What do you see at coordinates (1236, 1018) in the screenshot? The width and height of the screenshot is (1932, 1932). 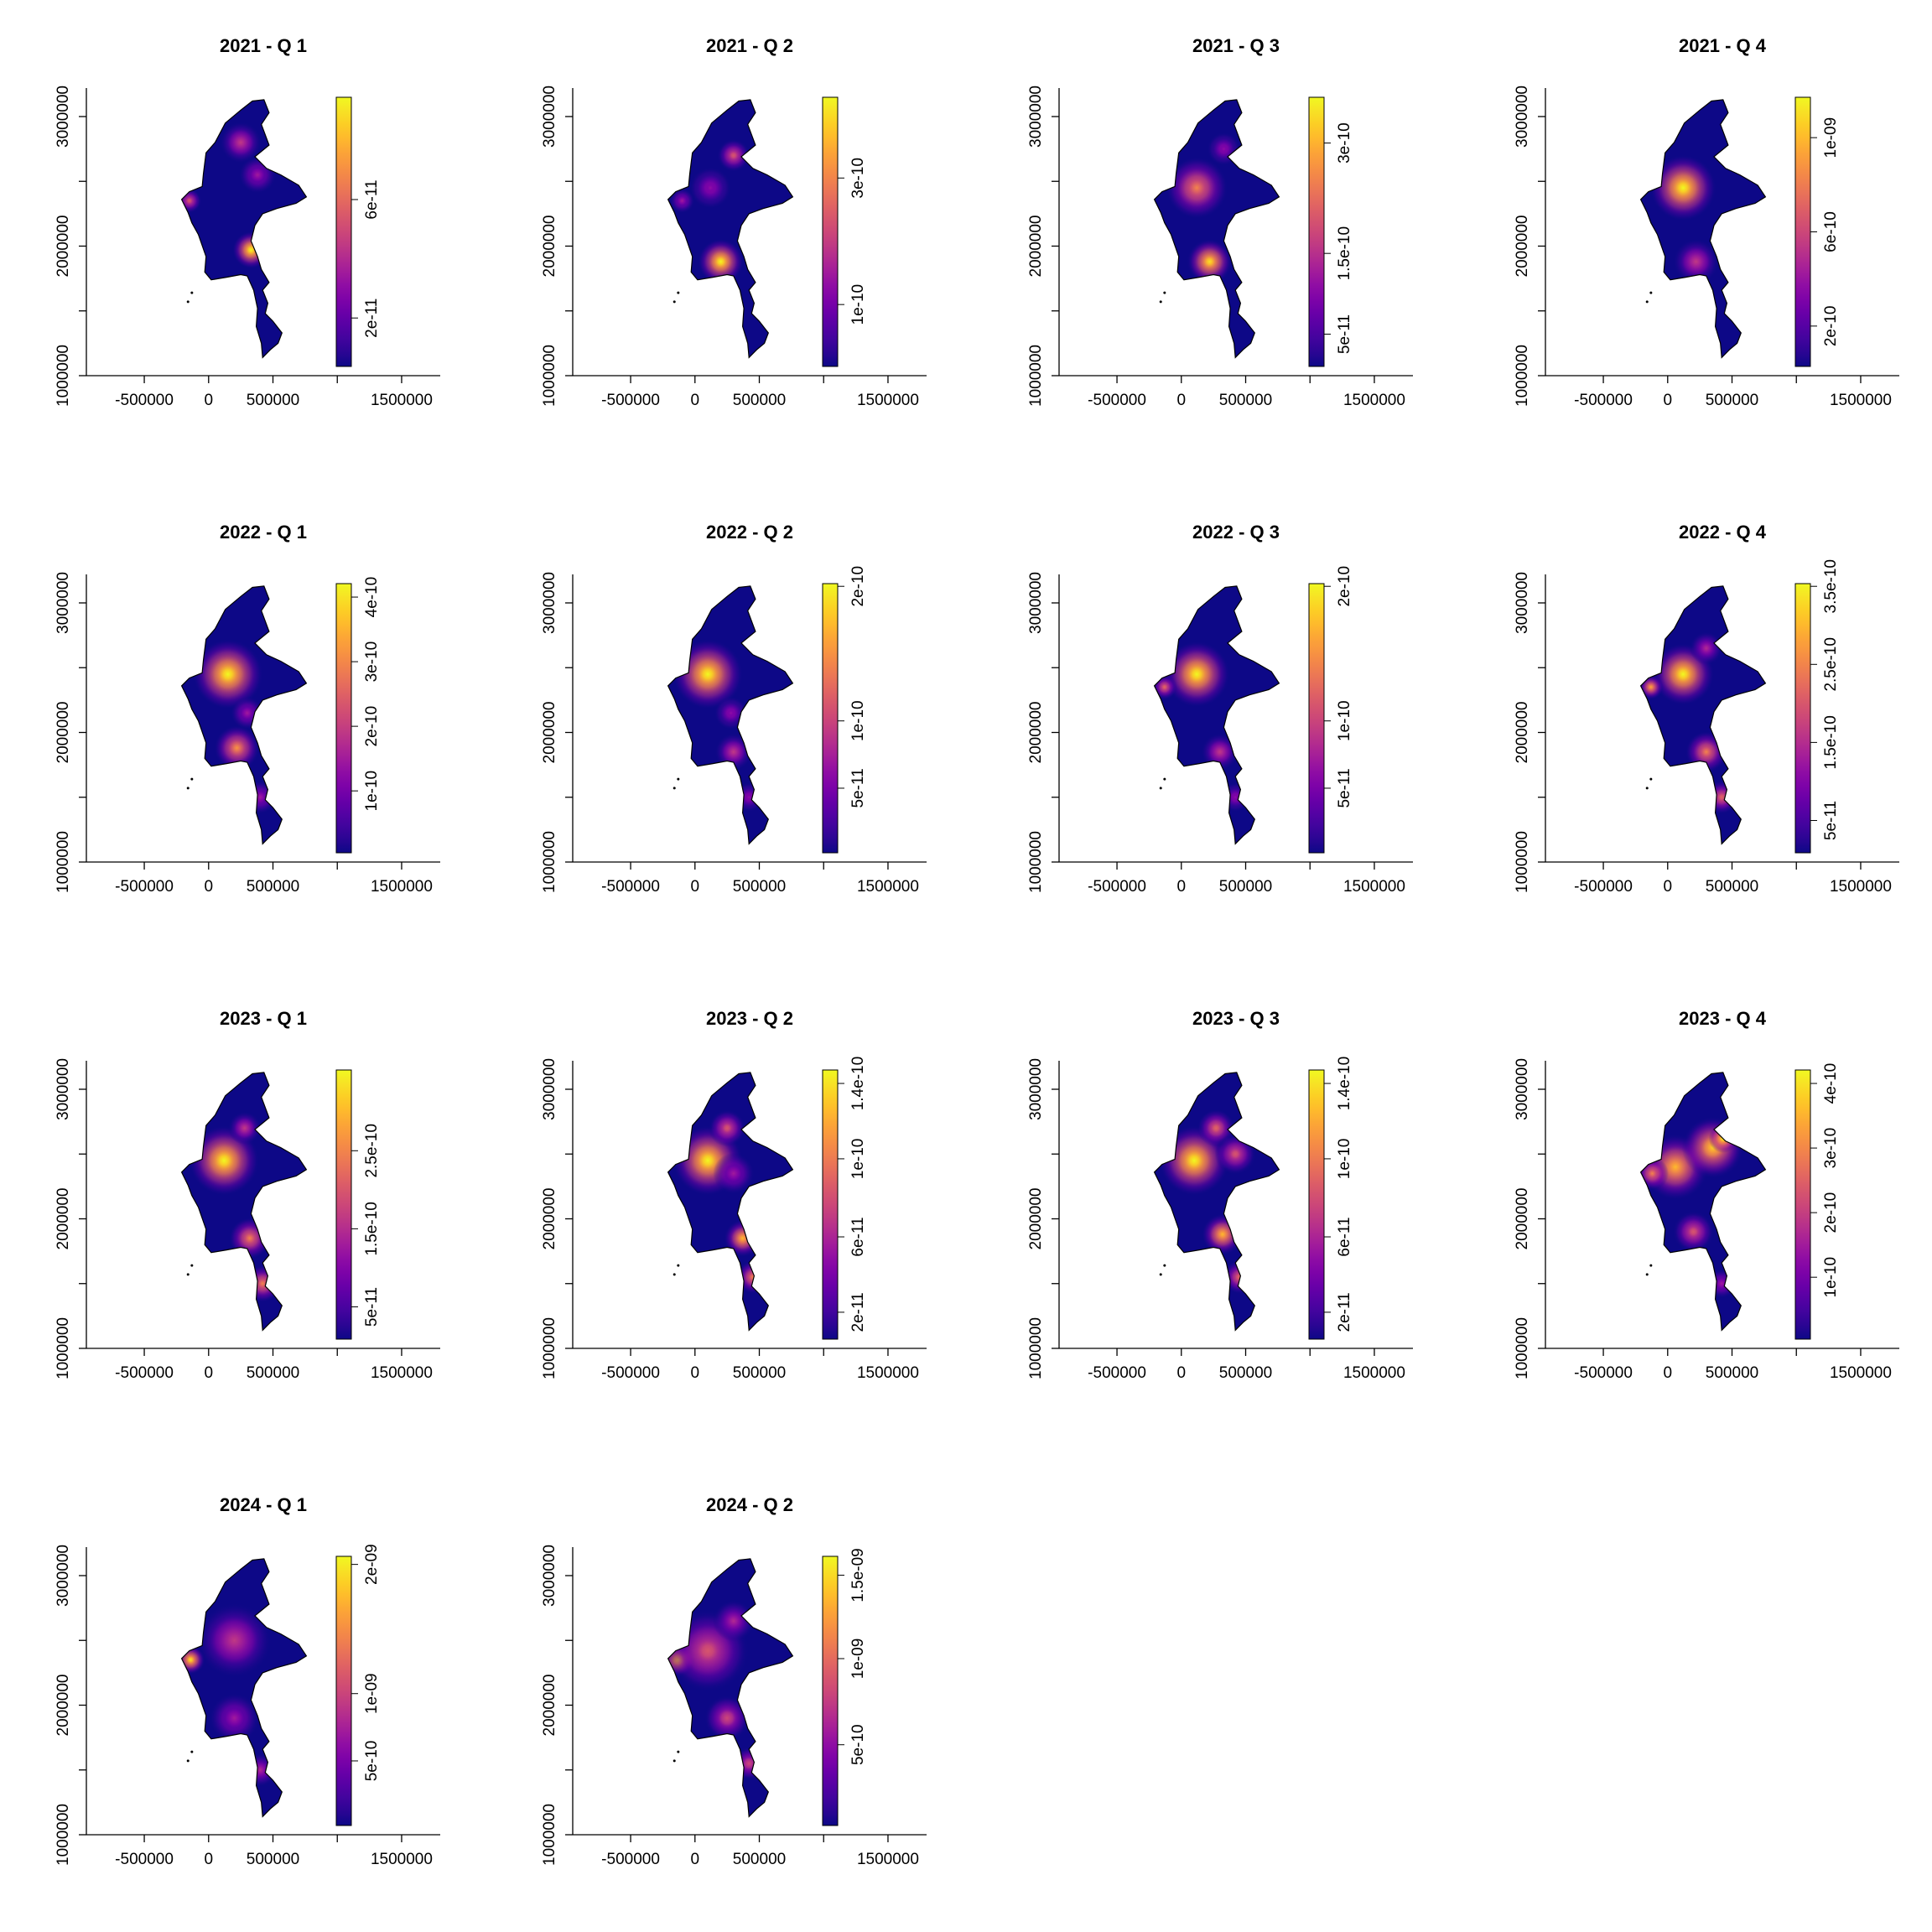 I see `panel-title: 2023 - Q 3` at bounding box center [1236, 1018].